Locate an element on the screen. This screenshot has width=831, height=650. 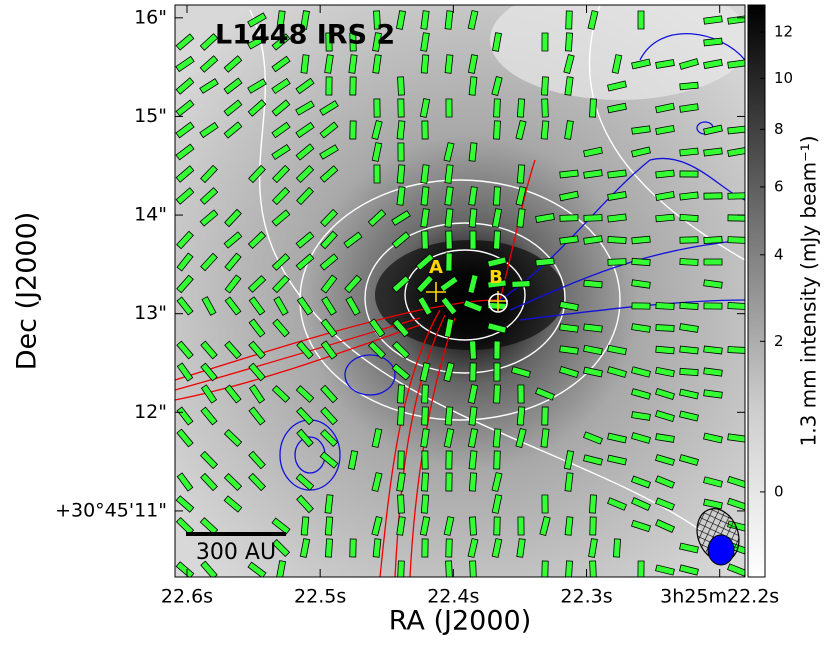
colorbar is located at coordinates (756, 291).